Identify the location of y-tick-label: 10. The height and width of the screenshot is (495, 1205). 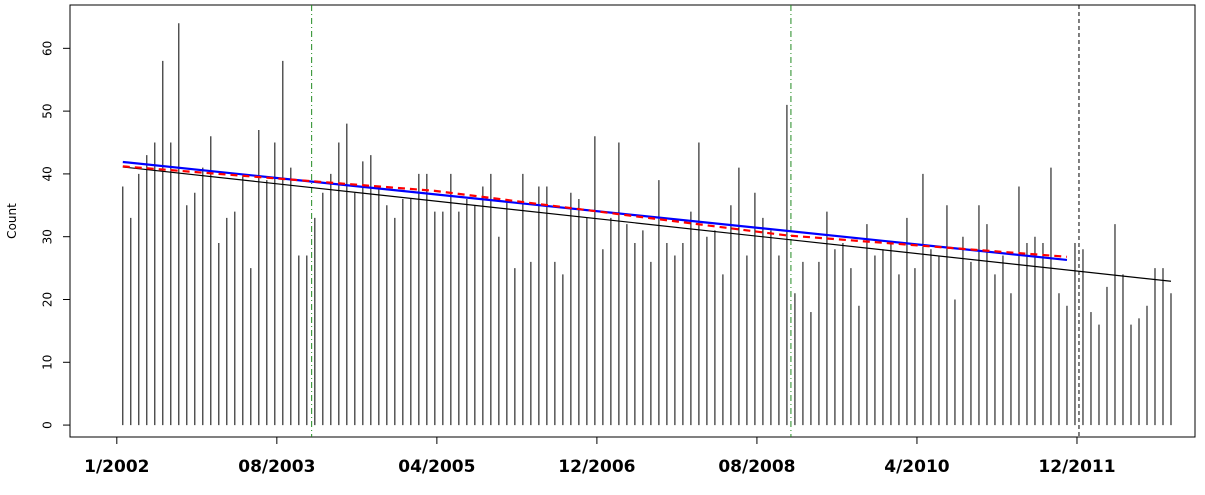
(48, 362).